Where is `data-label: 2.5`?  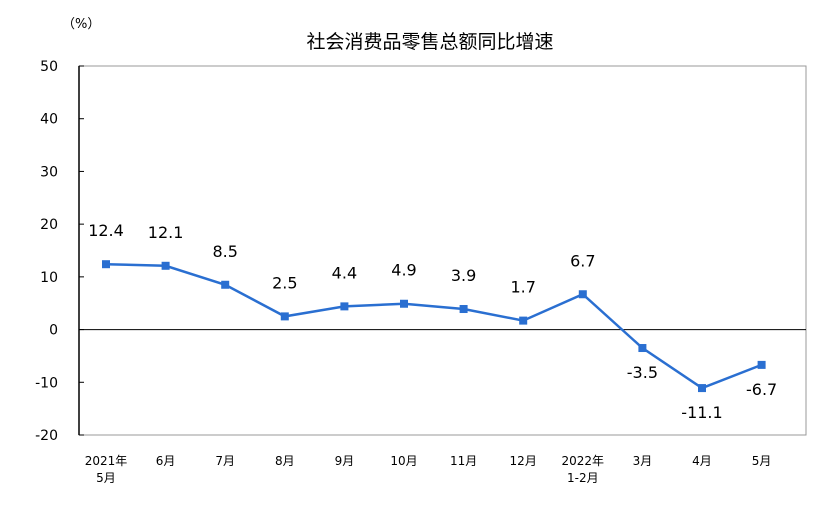 data-label: 2.5 is located at coordinates (284, 282).